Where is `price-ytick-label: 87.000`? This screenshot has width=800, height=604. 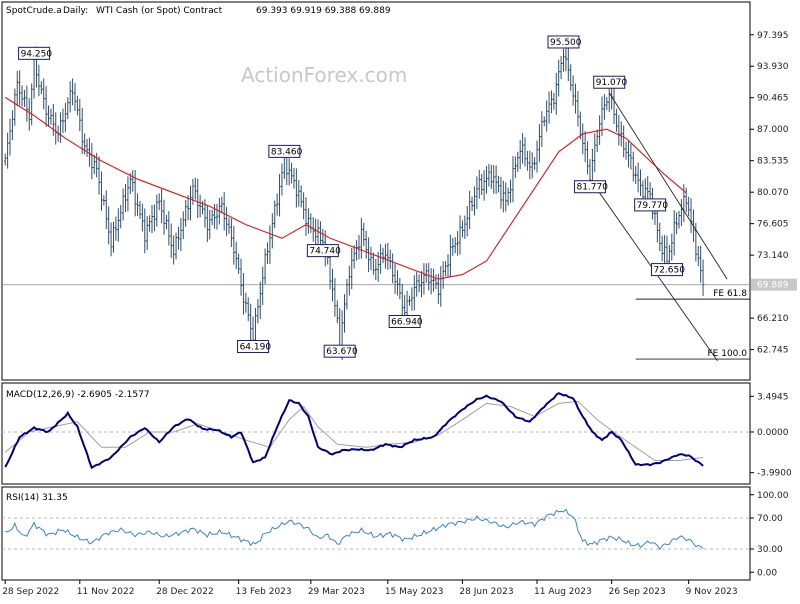 price-ytick-label: 87.000 is located at coordinates (773, 130).